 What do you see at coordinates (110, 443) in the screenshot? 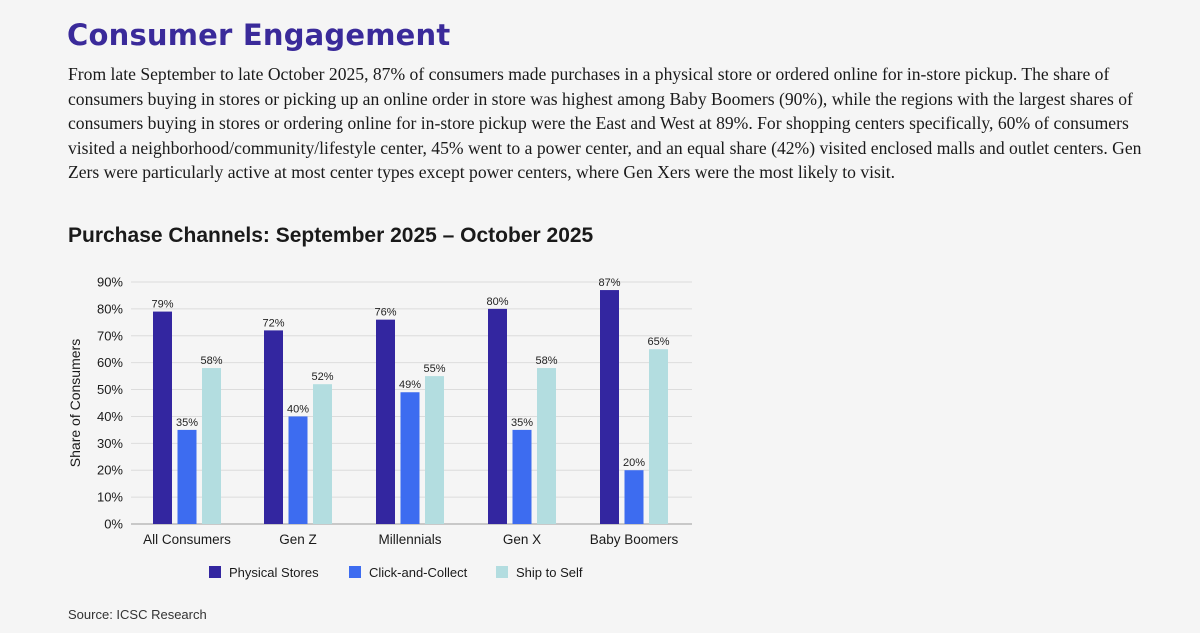
I see `y-tick-label: 30%` at bounding box center [110, 443].